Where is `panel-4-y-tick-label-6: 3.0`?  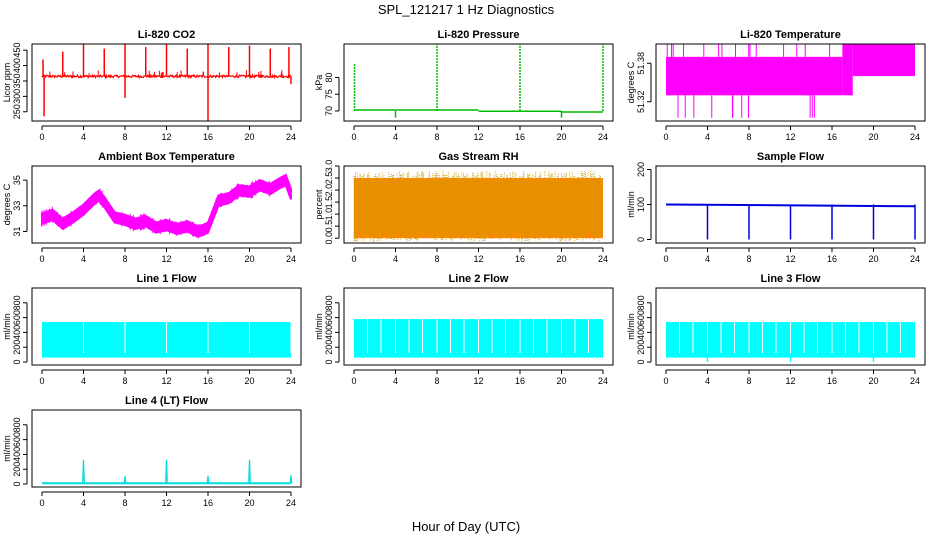 panel-4-y-tick-label-6: 3.0 is located at coordinates (329, 166).